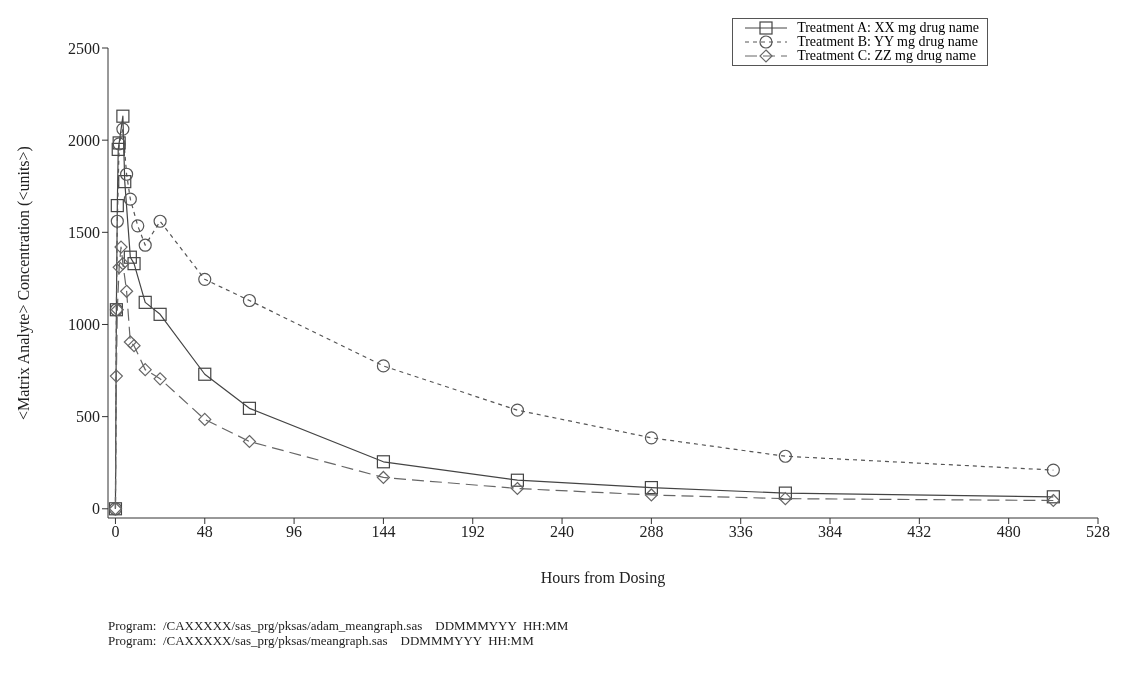 The width and height of the screenshot is (1129, 698). I want to click on legend-label: Treatment A: XX mg drug name, so click(888, 27).